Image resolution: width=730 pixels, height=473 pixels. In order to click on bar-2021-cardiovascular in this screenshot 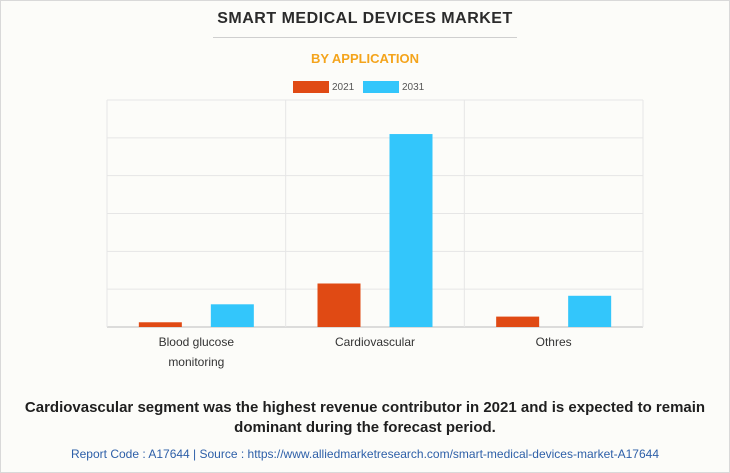, I will do `click(339, 305)`.